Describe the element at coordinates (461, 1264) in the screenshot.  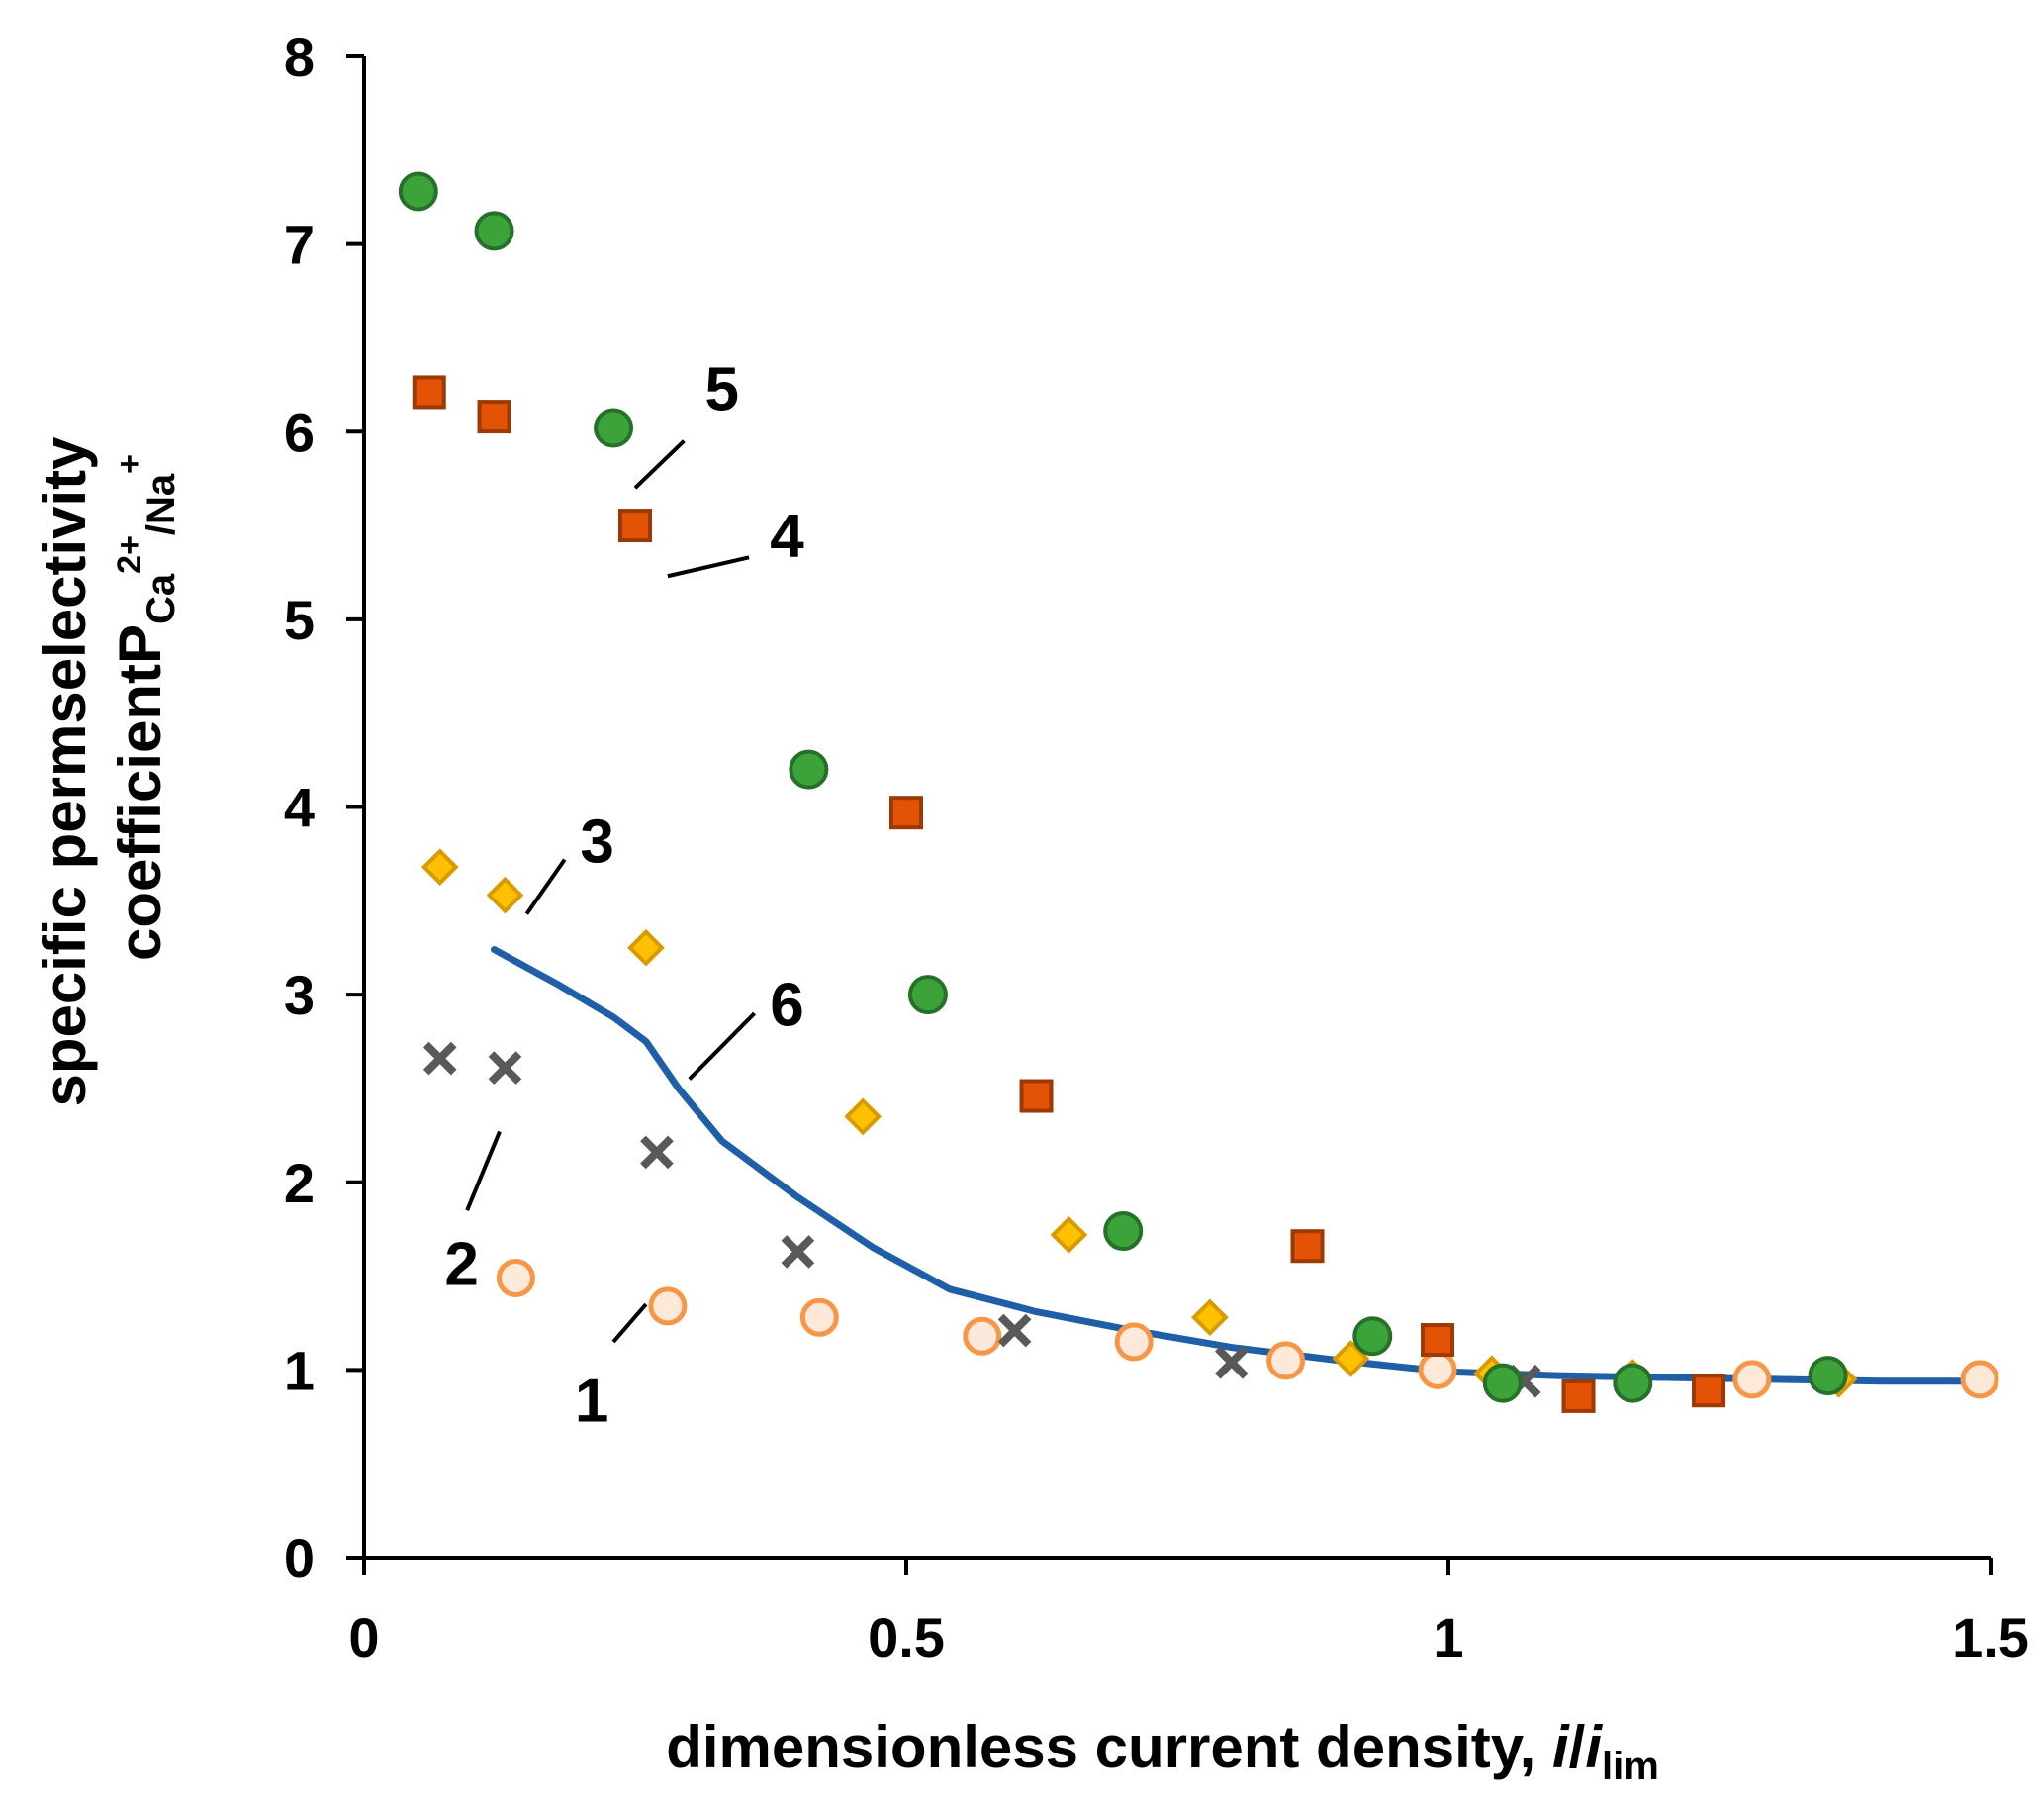
I see `callout-2-label: 2` at that location.